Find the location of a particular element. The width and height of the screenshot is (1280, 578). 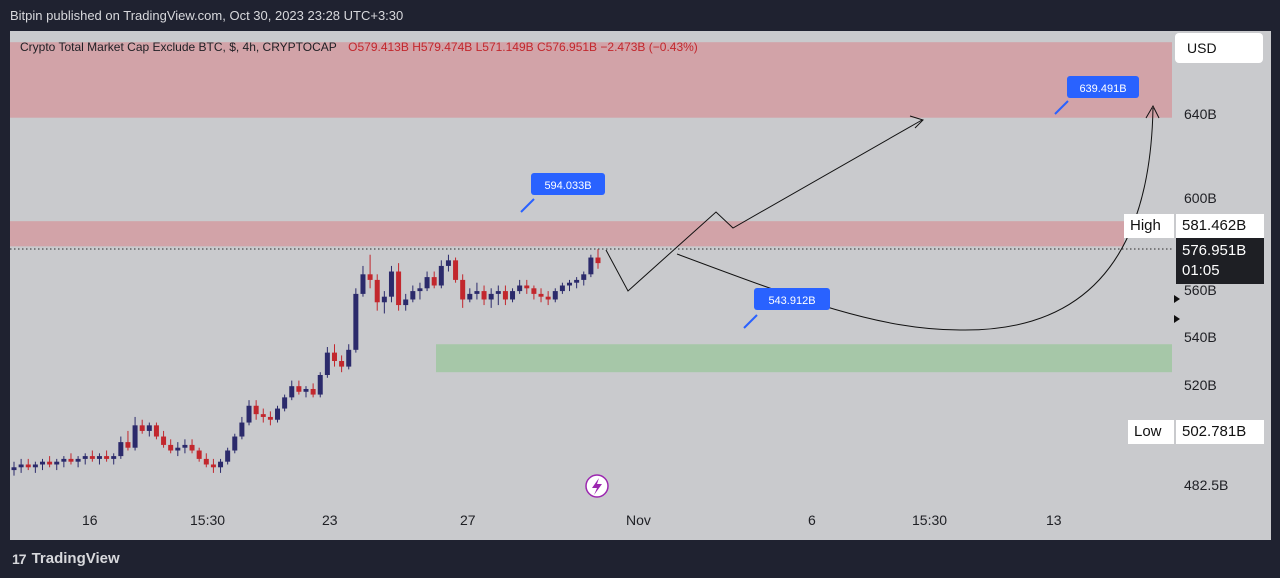

tradingview-logo: 17 TradingView is located at coordinates (66, 558).